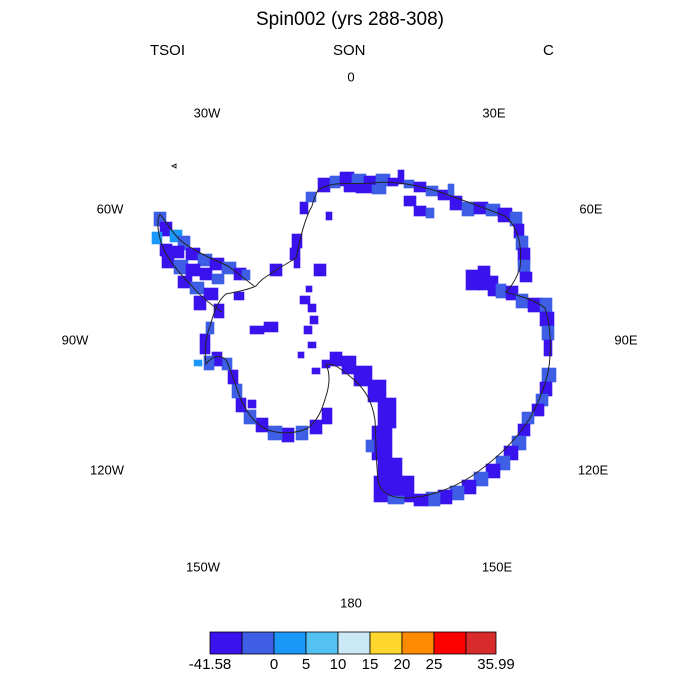 The width and height of the screenshot is (700, 700). Describe the element at coordinates (274, 664) in the screenshot. I see `colorbar-label-0: 0` at that location.